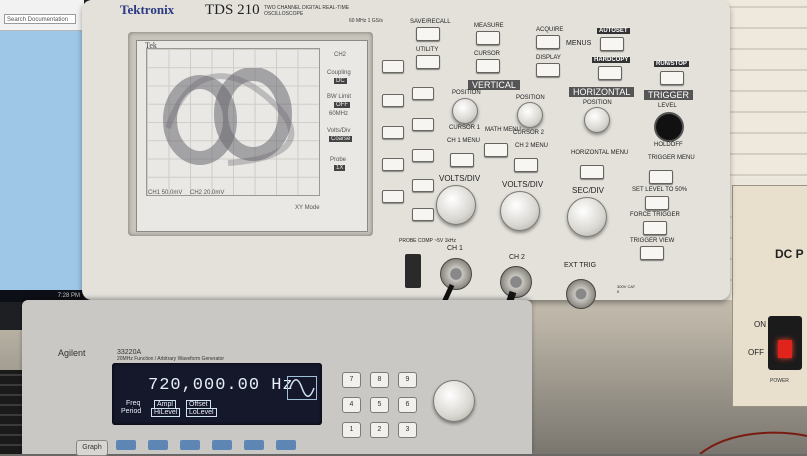 This screenshot has width=807, height=456. I want to click on scope-brand: Tektronix, so click(147, 9).